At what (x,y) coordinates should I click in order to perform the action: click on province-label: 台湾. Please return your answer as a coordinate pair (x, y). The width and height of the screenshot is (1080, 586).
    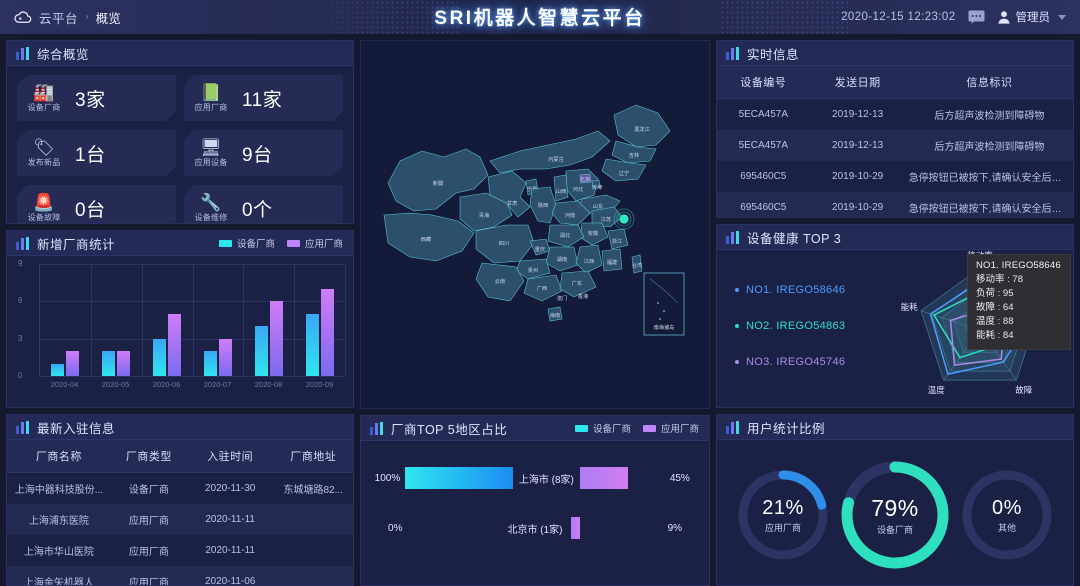
    Looking at the image, I should click on (637, 265).